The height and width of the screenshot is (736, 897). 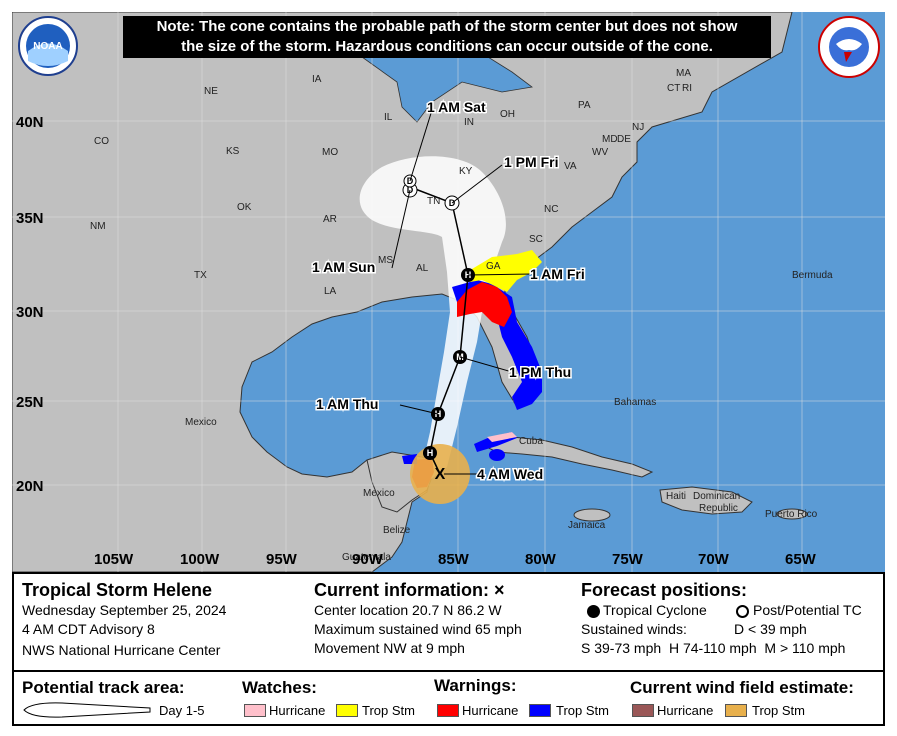 What do you see at coordinates (673, 88) in the screenshot?
I see `state-label: CT` at bounding box center [673, 88].